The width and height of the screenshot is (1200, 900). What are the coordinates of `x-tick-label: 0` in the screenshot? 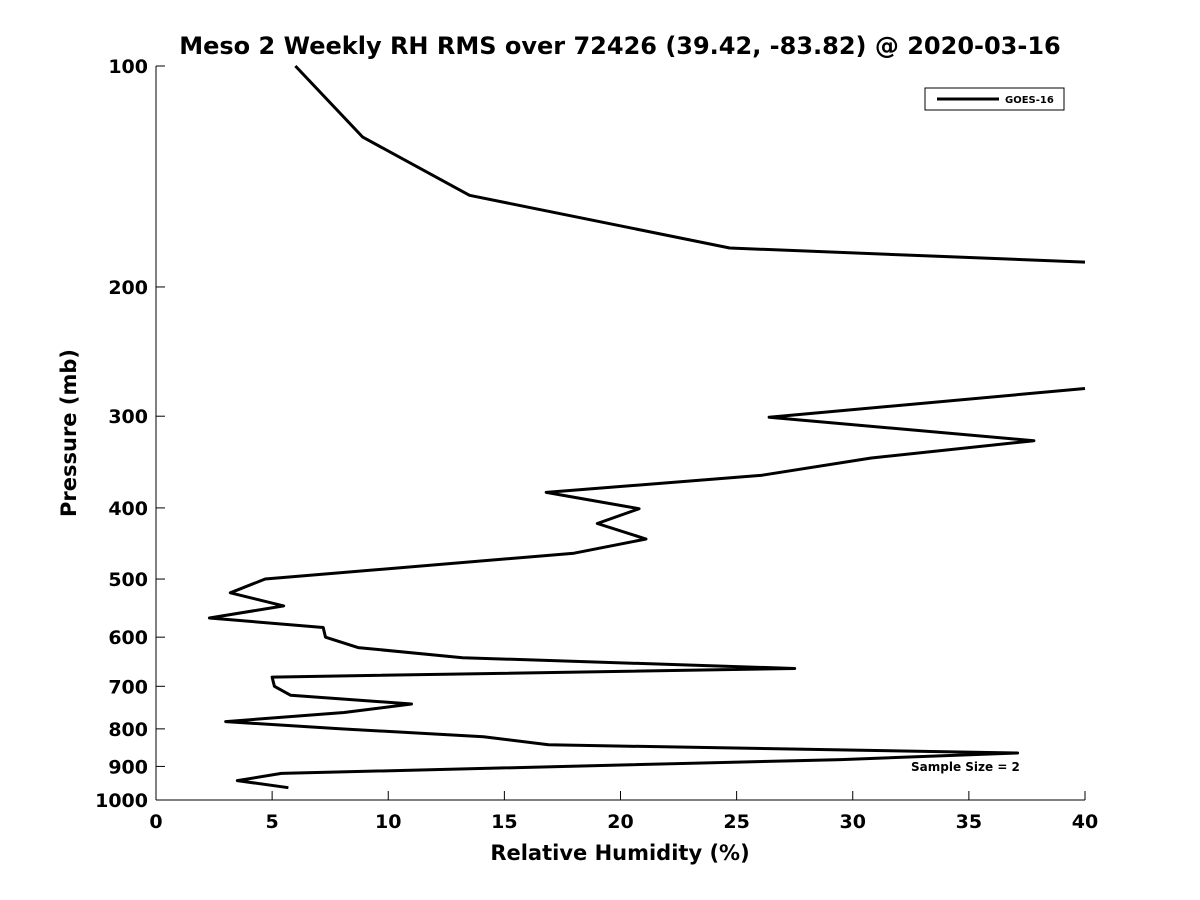 It's located at (155, 822).